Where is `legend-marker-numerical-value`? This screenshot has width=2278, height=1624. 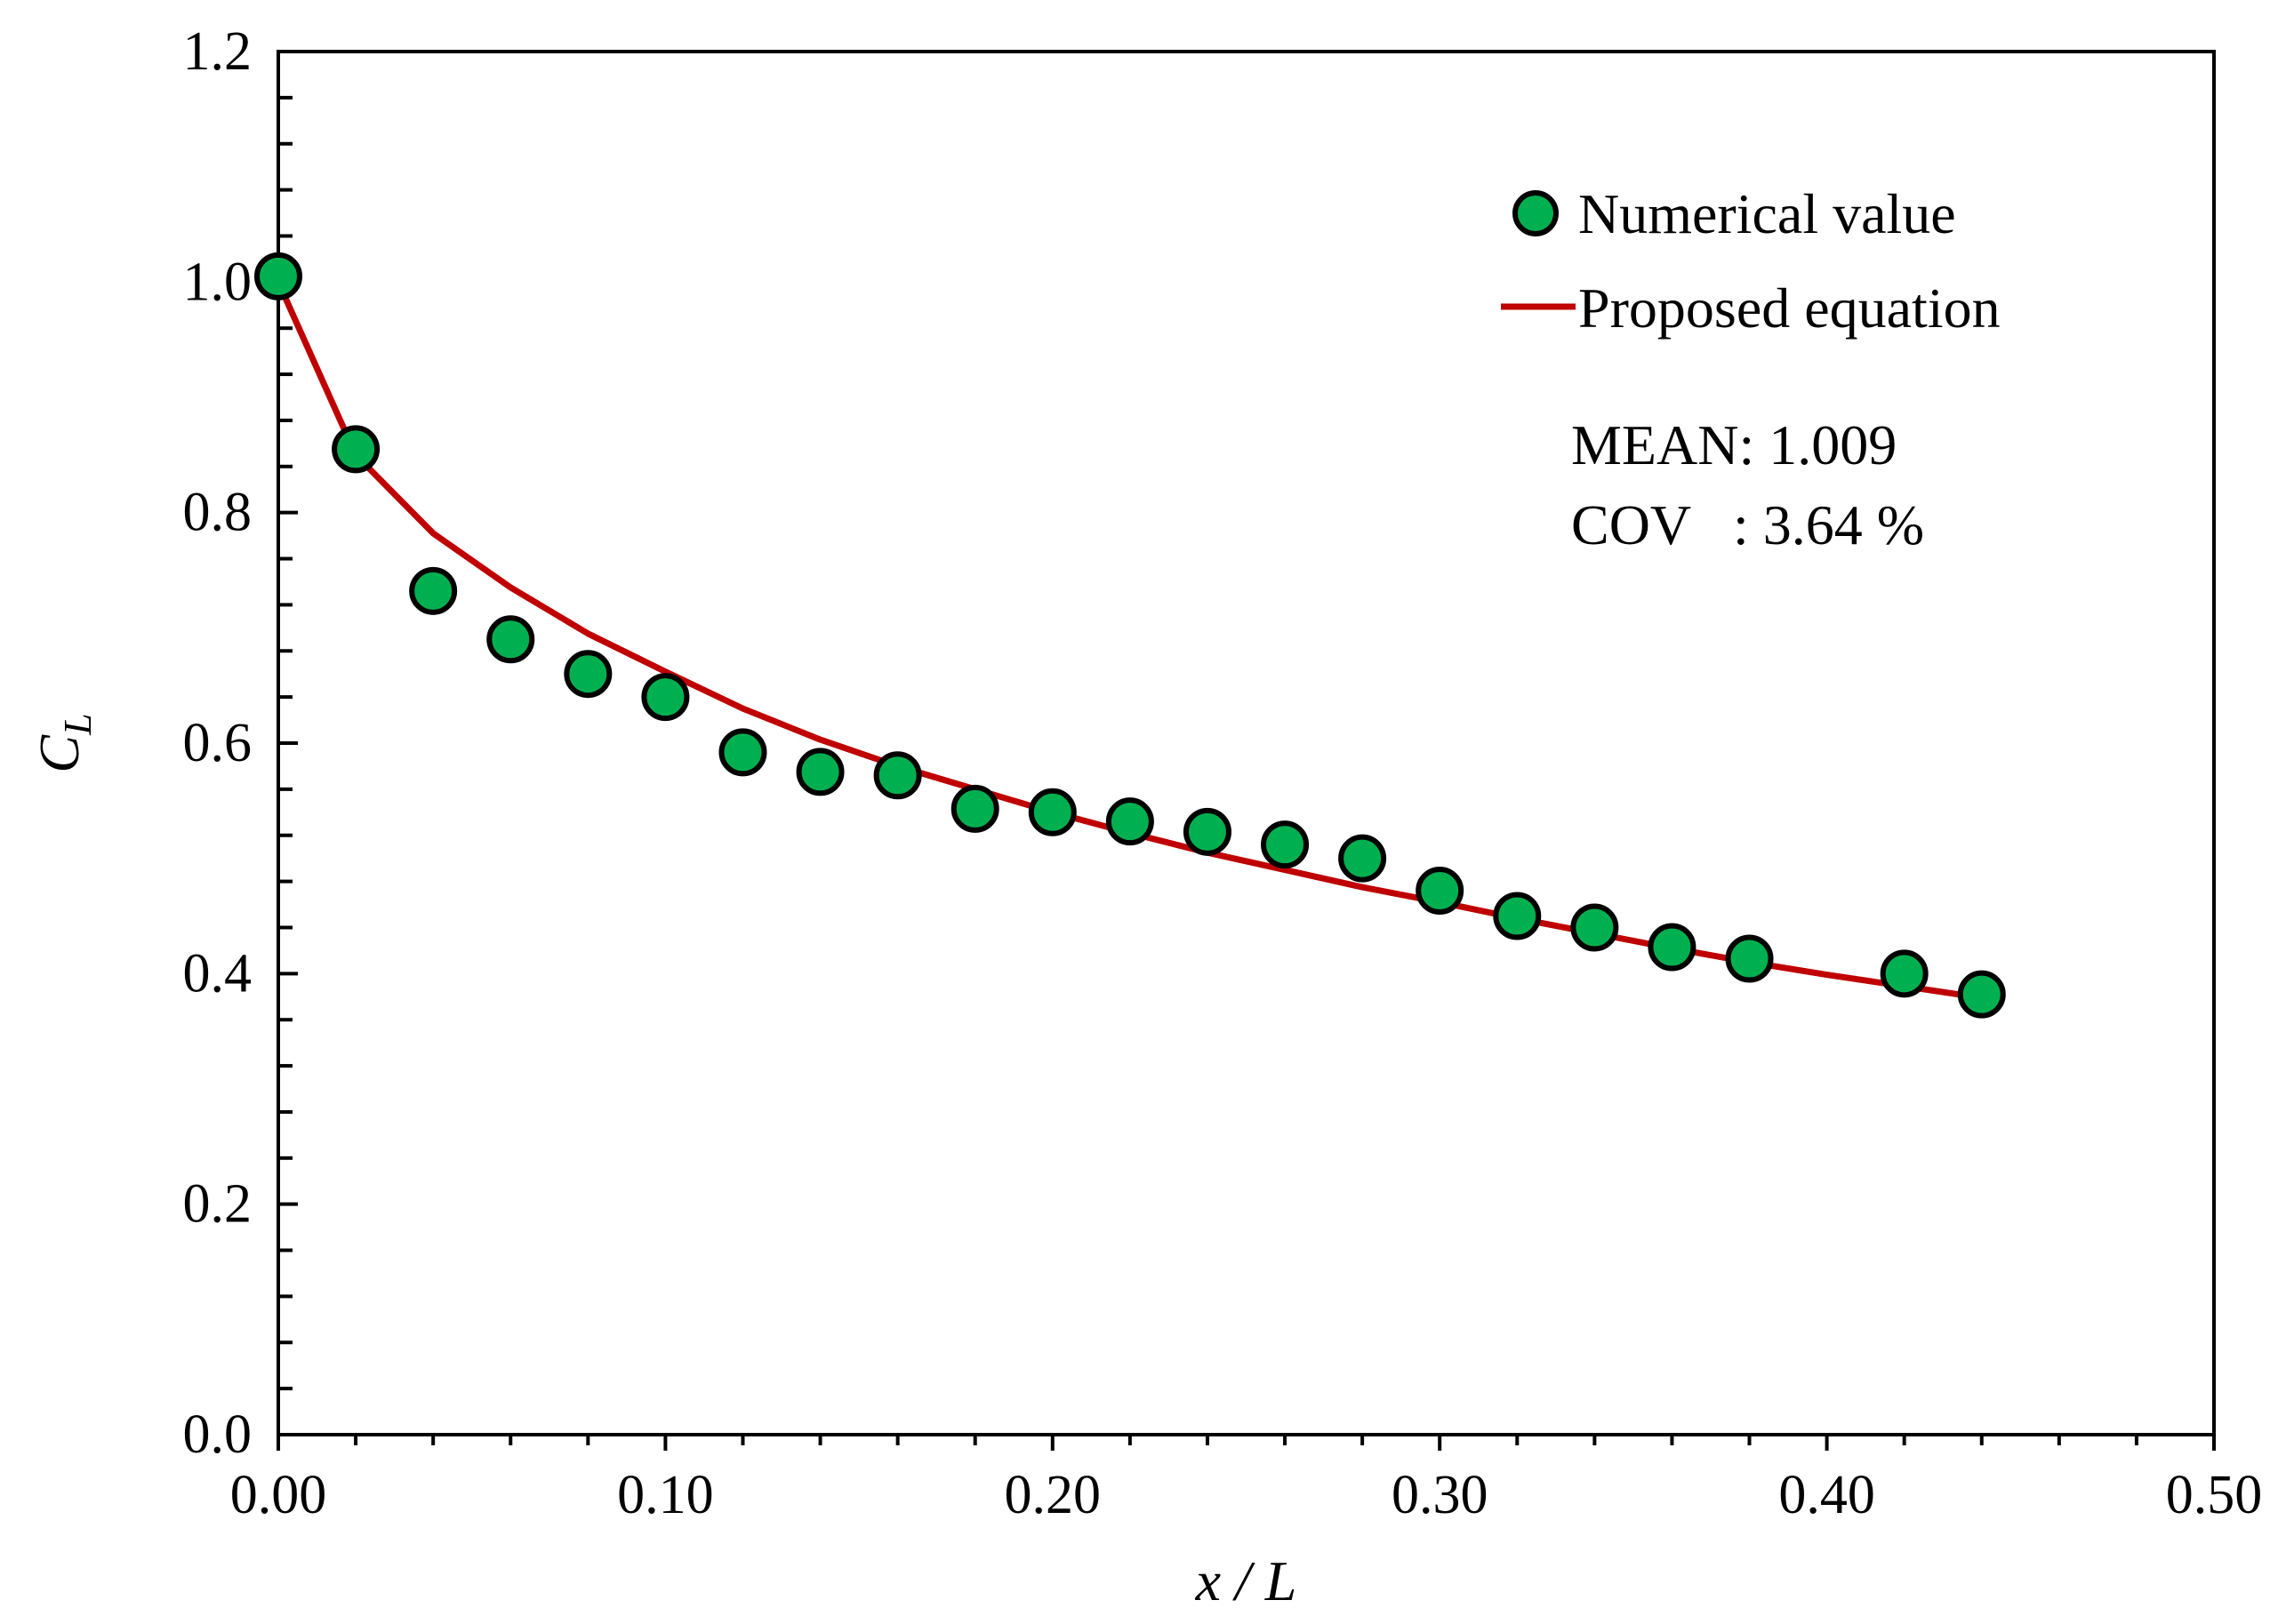
legend-marker-numerical-value is located at coordinates (1535, 213).